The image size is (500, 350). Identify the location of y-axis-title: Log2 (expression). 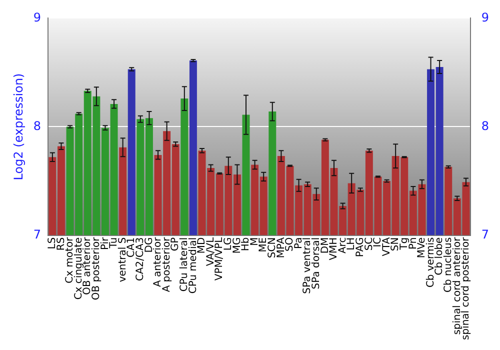
(18, 126).